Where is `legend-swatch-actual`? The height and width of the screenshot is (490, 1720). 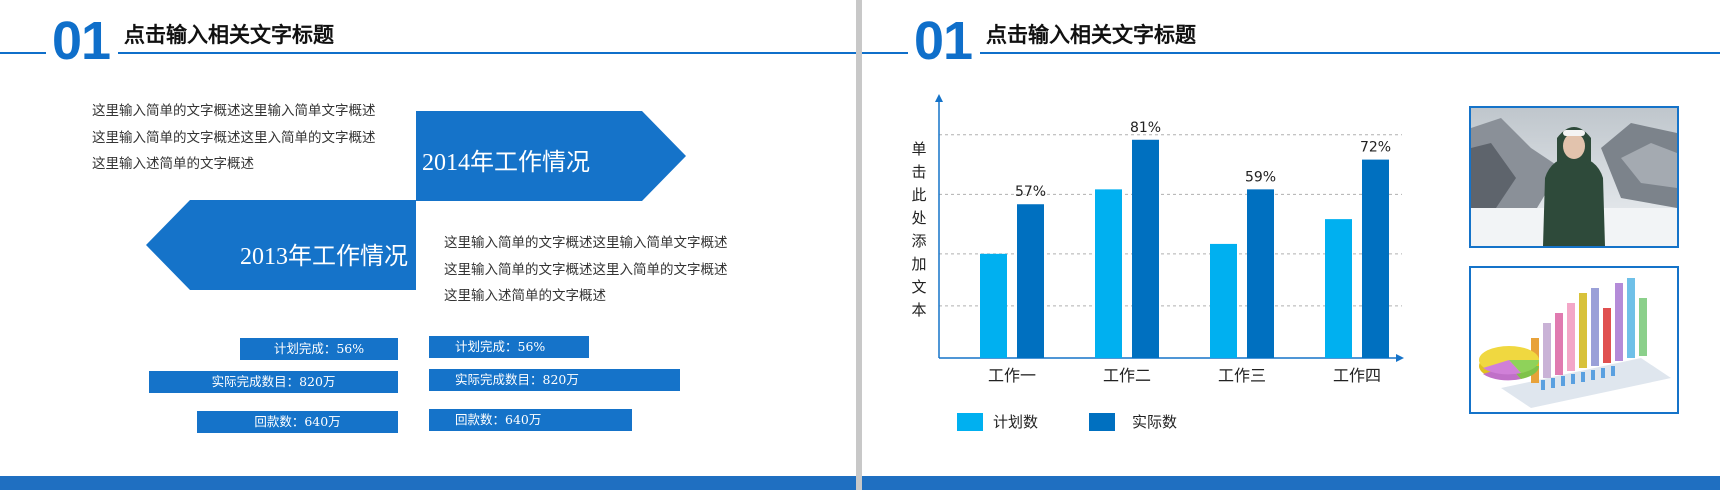
legend-swatch-actual is located at coordinates (1102, 422).